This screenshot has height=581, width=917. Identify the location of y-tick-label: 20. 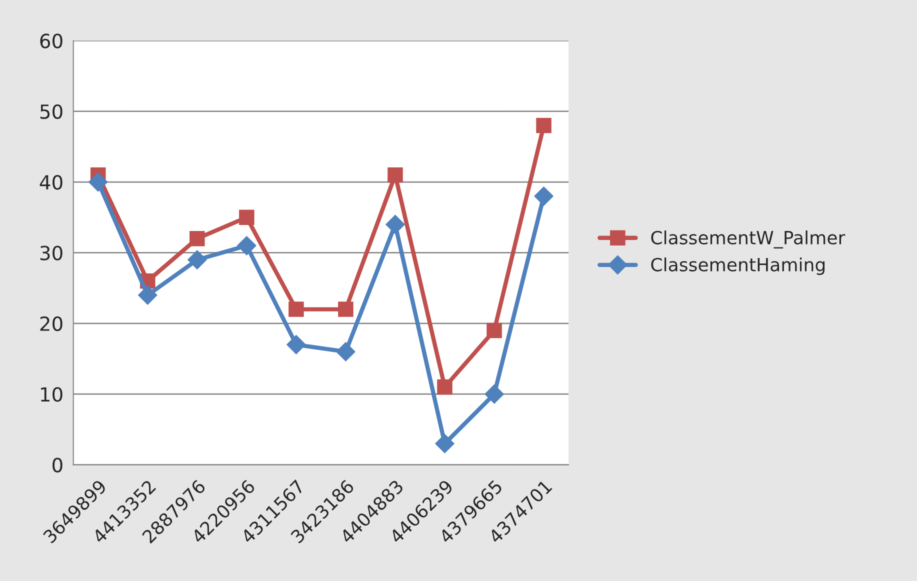
(51, 324).